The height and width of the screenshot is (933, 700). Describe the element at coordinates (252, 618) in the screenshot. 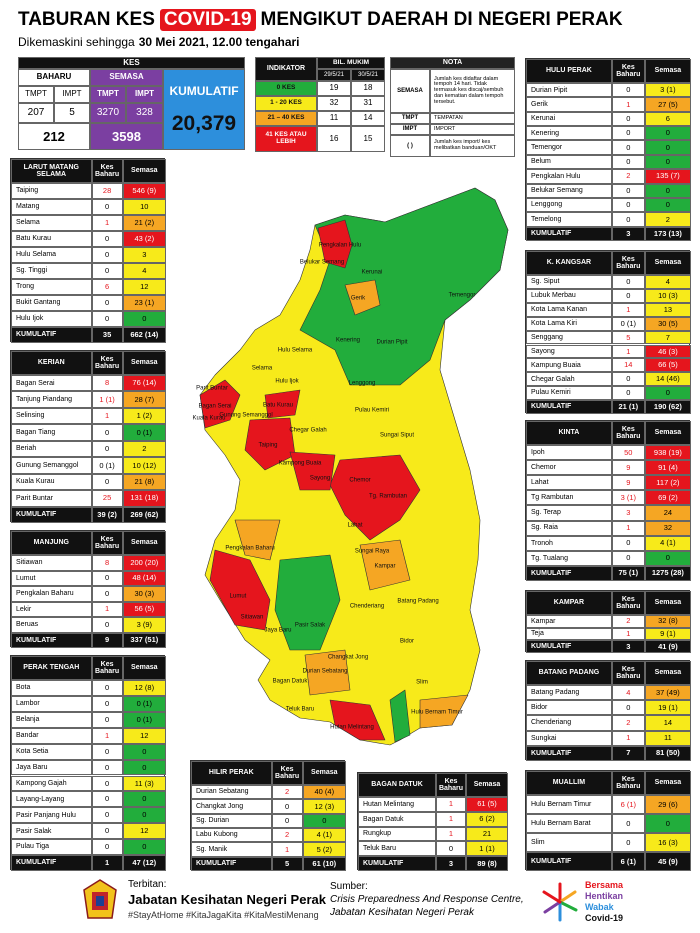

I see `map-label: Sitiawan` at that location.